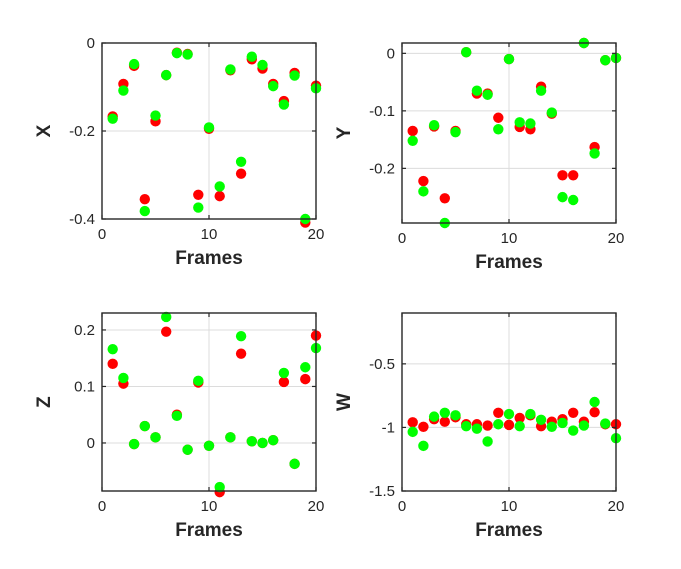 The height and width of the screenshot is (569, 681). I want to click on x-axis-label-y: Frames, so click(509, 262).